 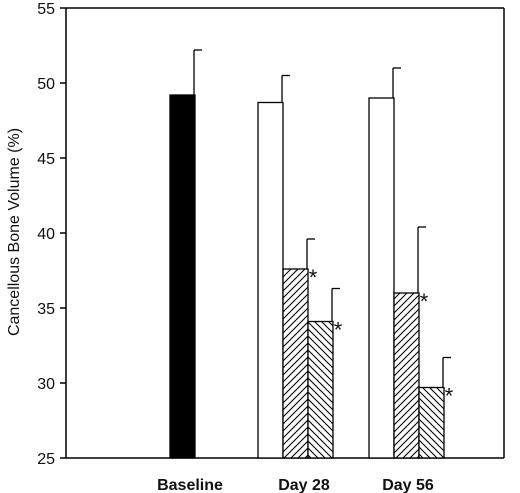 What do you see at coordinates (304, 485) in the screenshot?
I see `x-category-label: Day 28` at bounding box center [304, 485].